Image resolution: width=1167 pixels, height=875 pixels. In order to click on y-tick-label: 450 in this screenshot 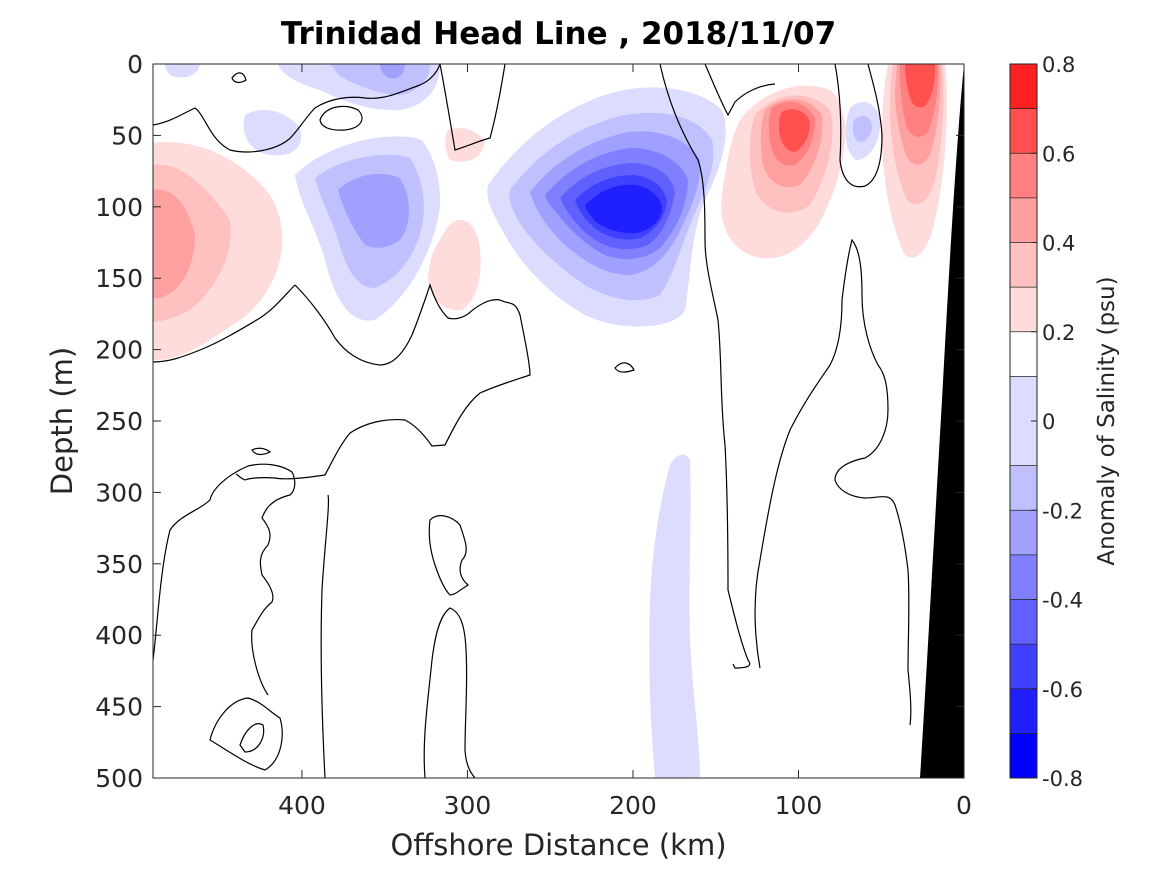, I will do `click(119, 707)`.